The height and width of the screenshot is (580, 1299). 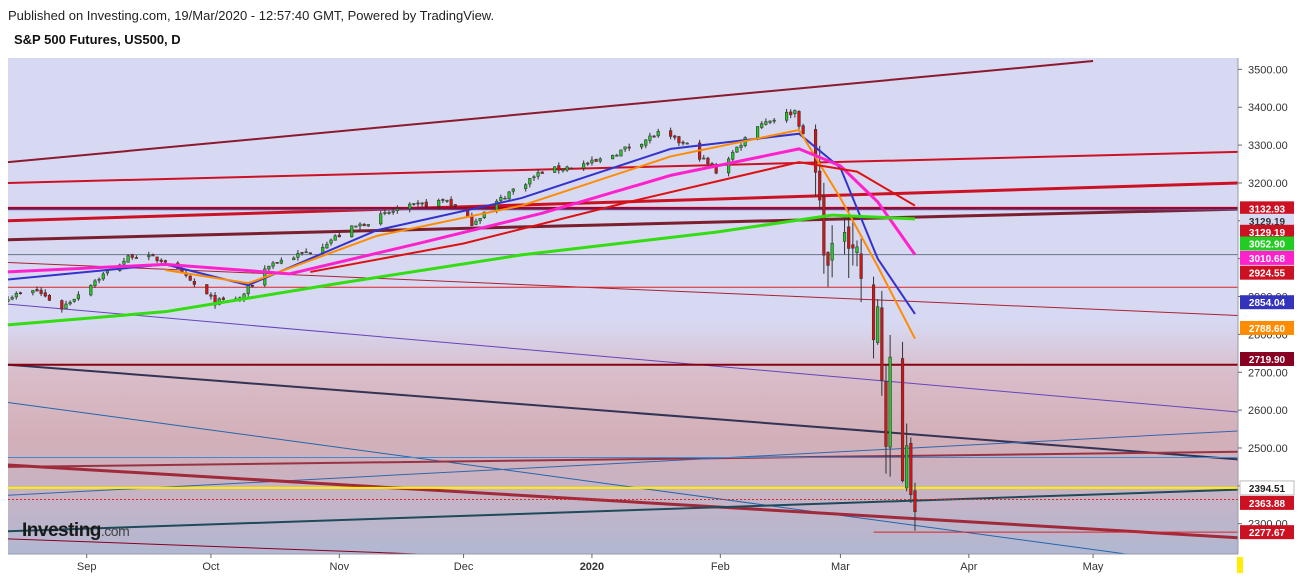 What do you see at coordinates (115, 531) in the screenshot?
I see `logo-suffix: .com` at bounding box center [115, 531].